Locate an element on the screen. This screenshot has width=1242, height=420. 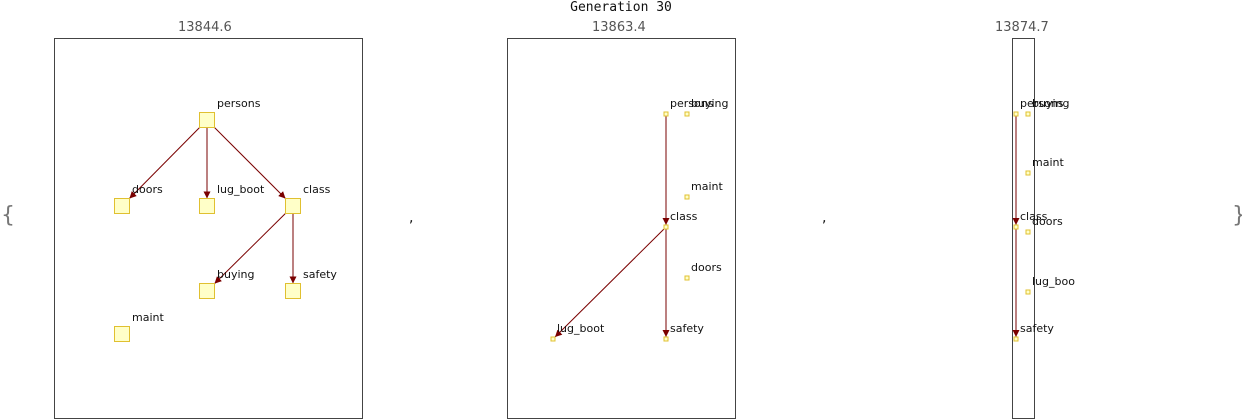
edge-class-to-buying is located at coordinates (250, 248).